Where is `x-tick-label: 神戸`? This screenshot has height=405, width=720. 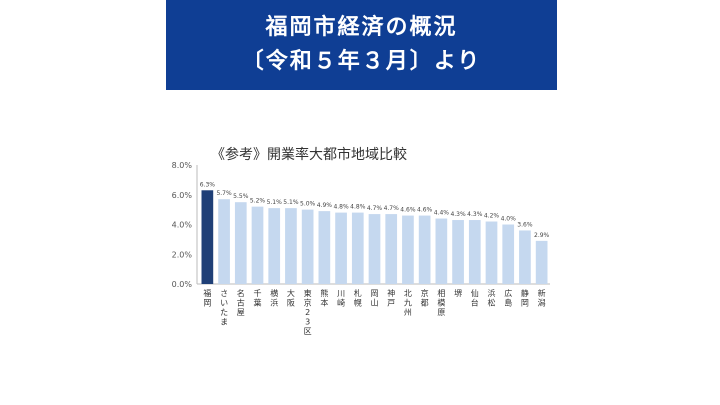 x-tick-label: 神戸 is located at coordinates (391, 298).